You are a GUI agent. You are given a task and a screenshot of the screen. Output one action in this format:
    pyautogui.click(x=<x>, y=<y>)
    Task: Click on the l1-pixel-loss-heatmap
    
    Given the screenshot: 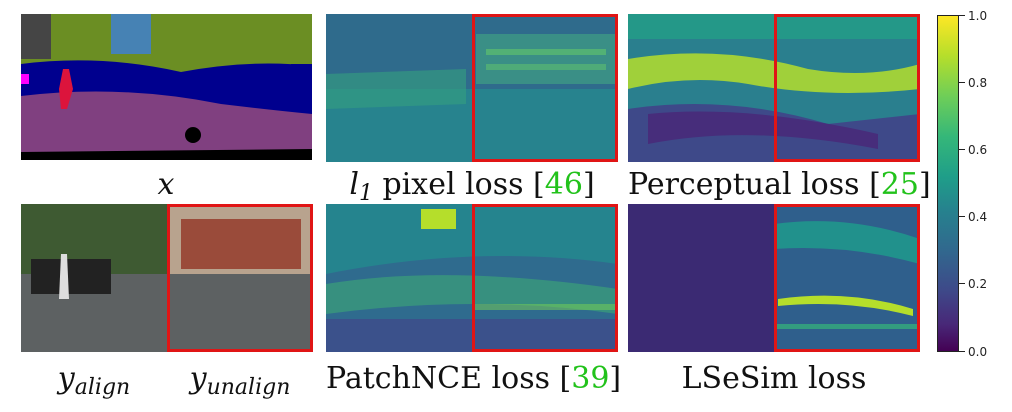 What is the action you would take?
    pyautogui.click(x=472, y=88)
    